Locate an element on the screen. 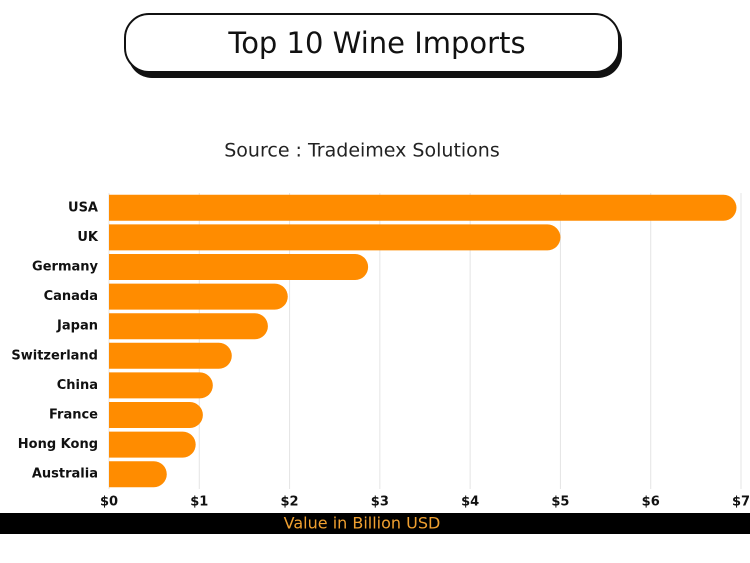 The width and height of the screenshot is (750, 563). x-tick-label: $2 is located at coordinates (290, 502).